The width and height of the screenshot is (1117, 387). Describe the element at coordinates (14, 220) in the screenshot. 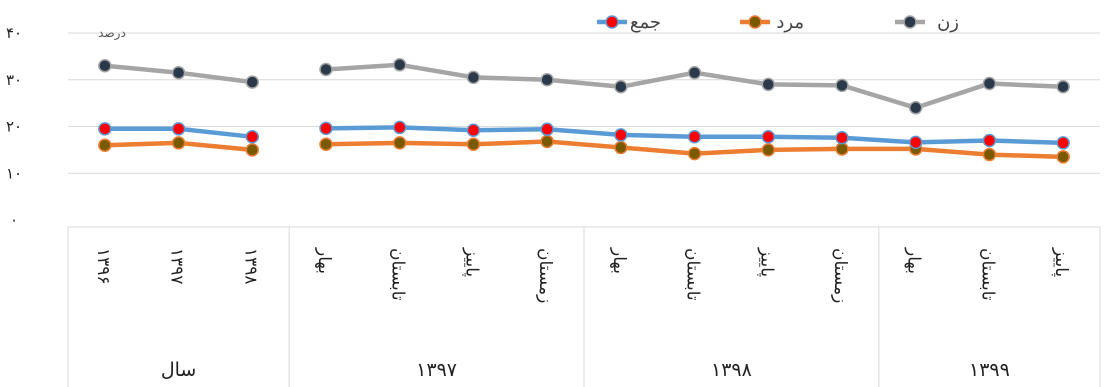

I see `y-tick-label: ۰` at that location.